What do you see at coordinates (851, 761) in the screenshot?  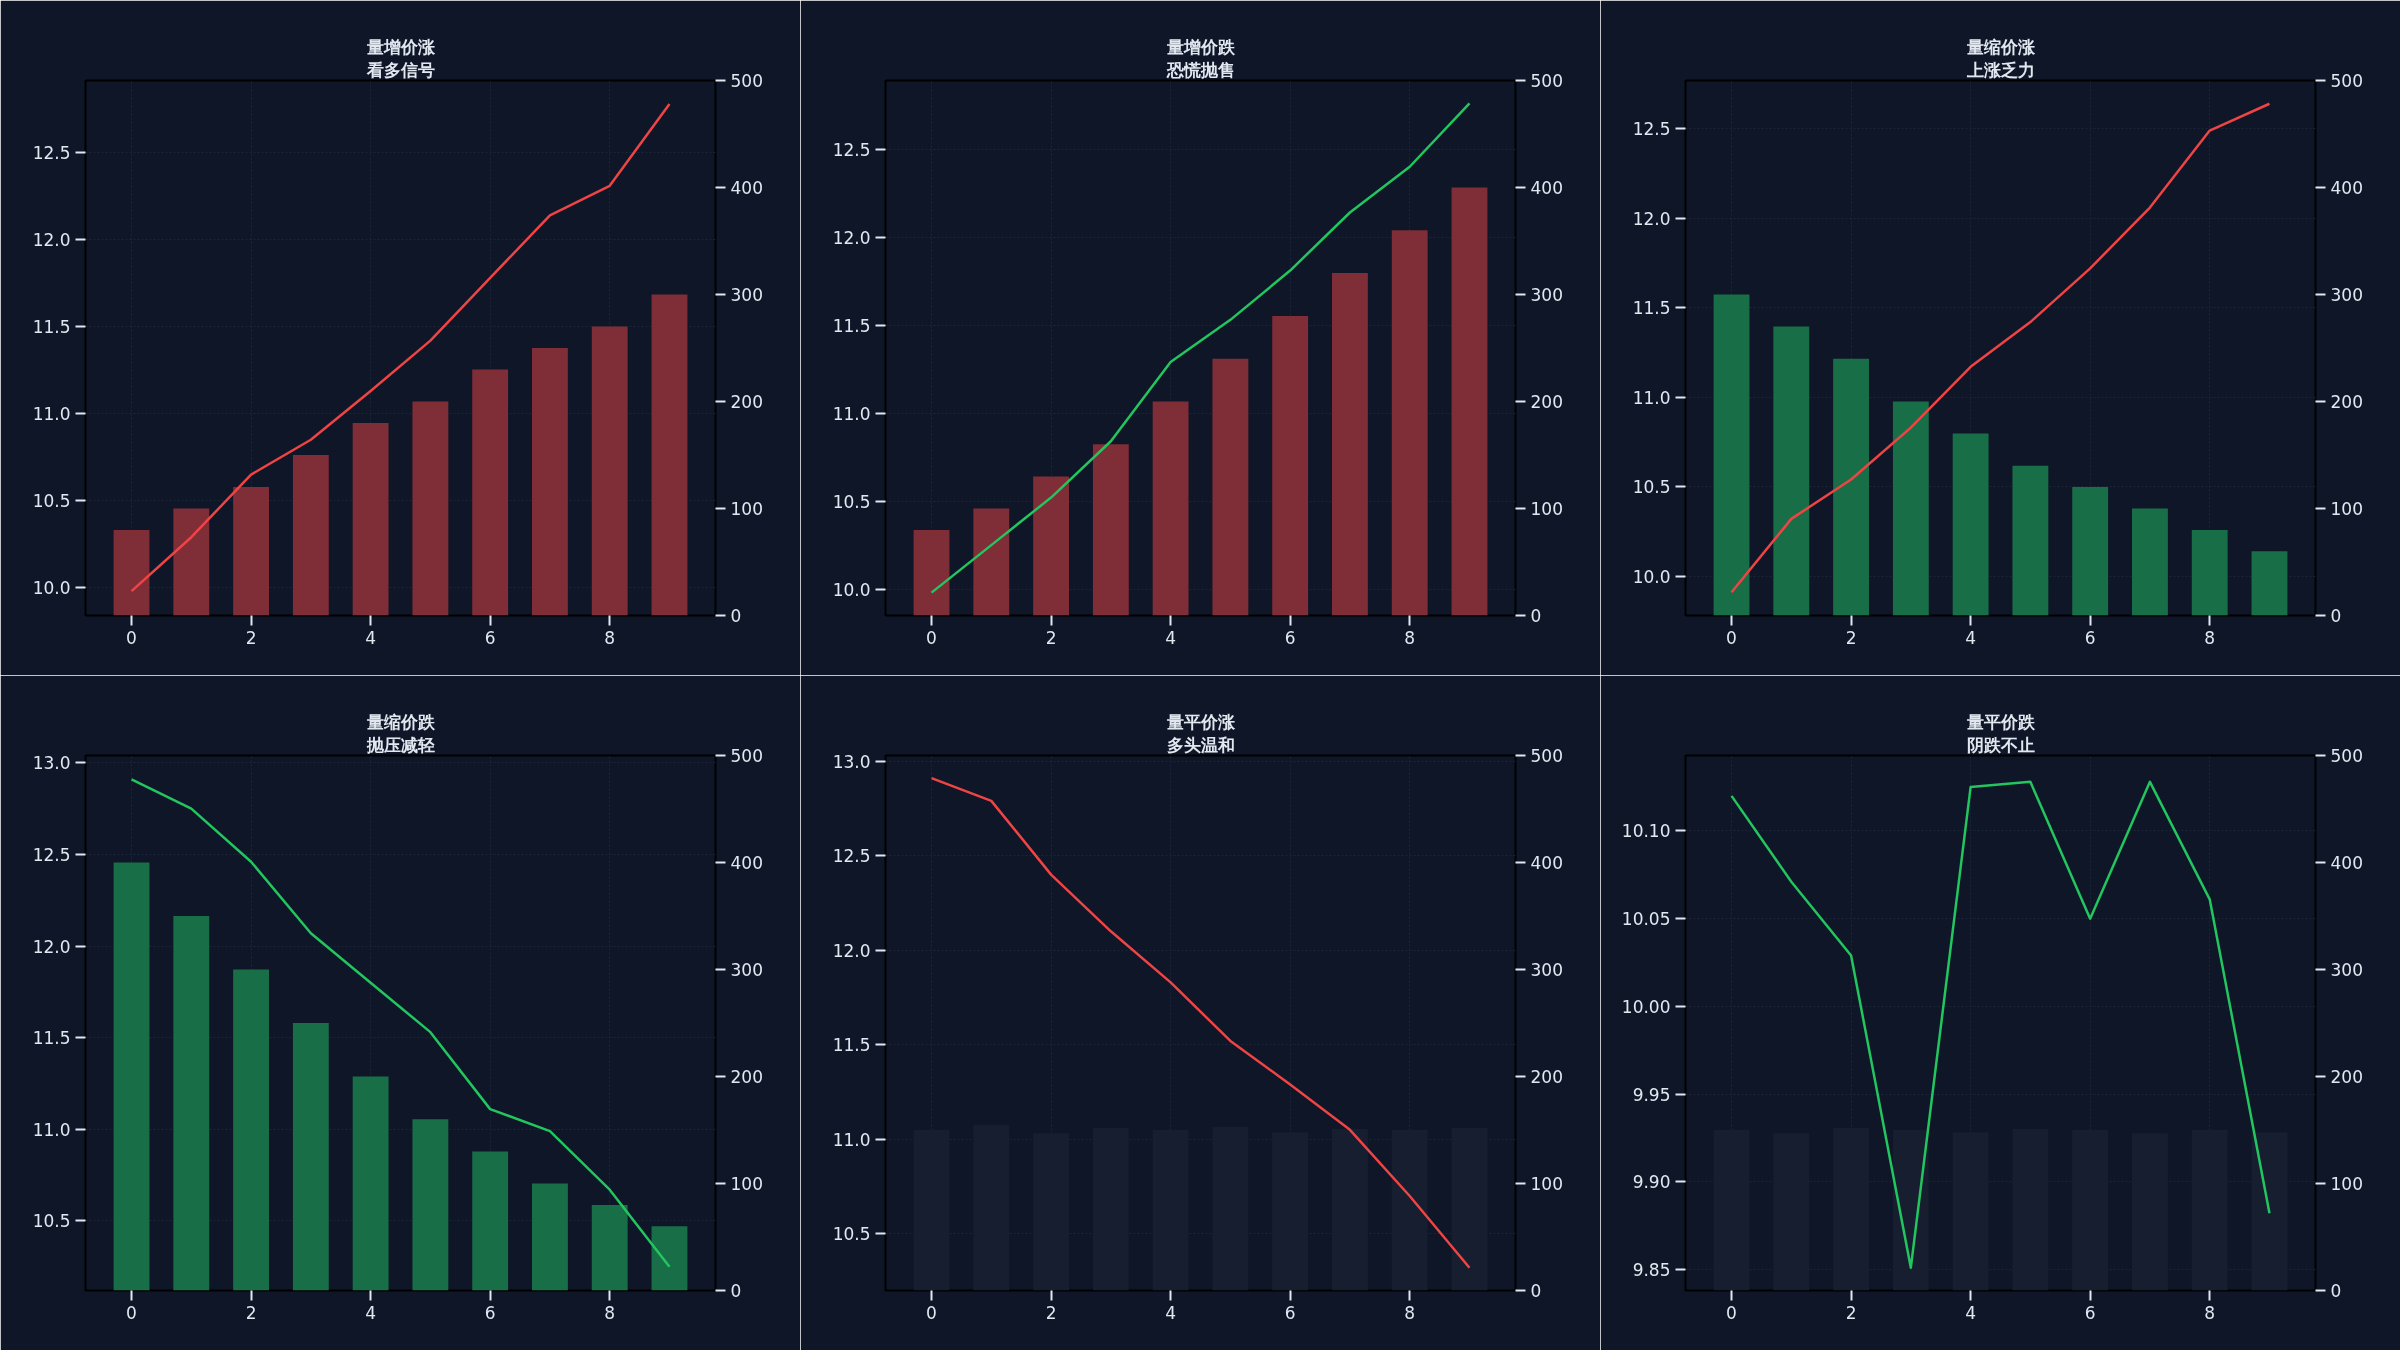 I see `y-tick-label: 13.0` at bounding box center [851, 761].